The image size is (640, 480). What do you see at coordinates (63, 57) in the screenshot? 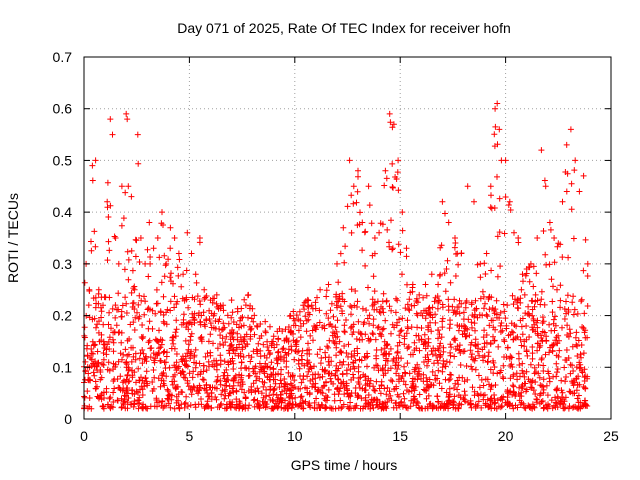
I see `y-tick-label: 0.7` at bounding box center [63, 57].